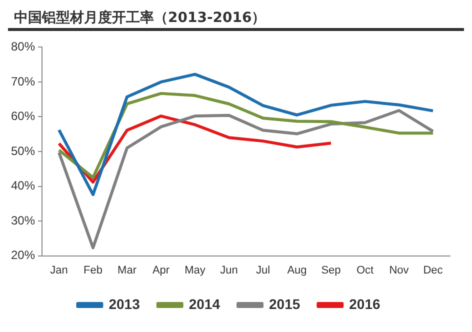 The width and height of the screenshot is (472, 332). I want to click on x-tick-label: Mar, so click(127, 270).